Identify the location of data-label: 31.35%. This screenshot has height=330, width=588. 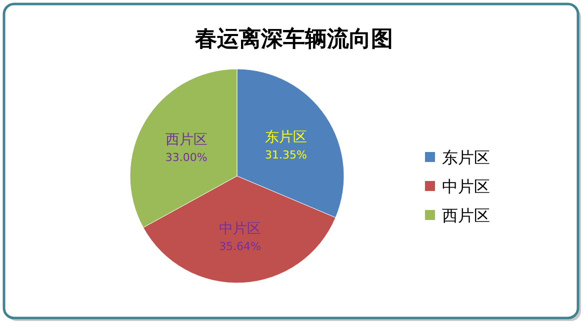
(286, 155).